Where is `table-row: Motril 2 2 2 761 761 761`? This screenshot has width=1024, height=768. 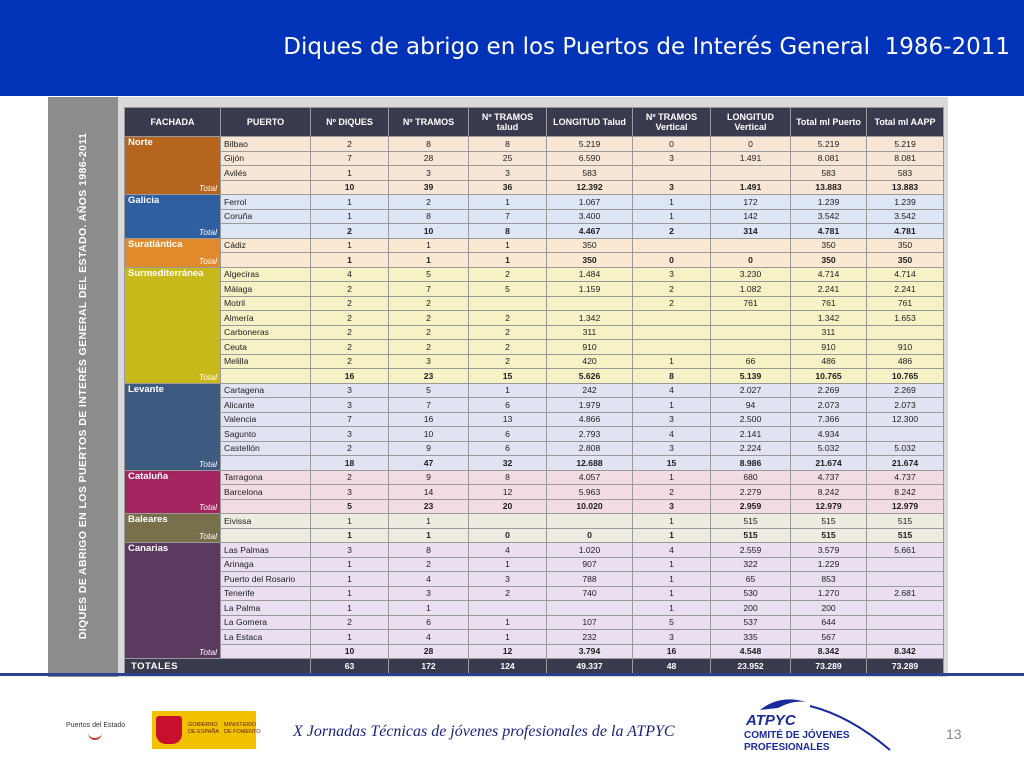
table-row: Motril 2 2 2 761 761 761 is located at coordinates (534, 303).